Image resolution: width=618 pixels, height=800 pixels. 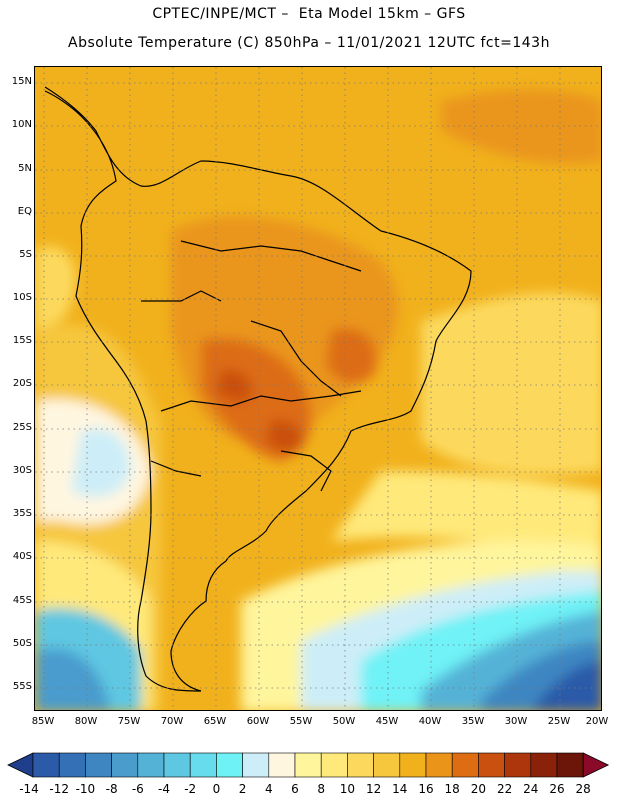 What do you see at coordinates (216, 789) in the screenshot?
I see `colorbar-tick-label: 0` at bounding box center [216, 789].